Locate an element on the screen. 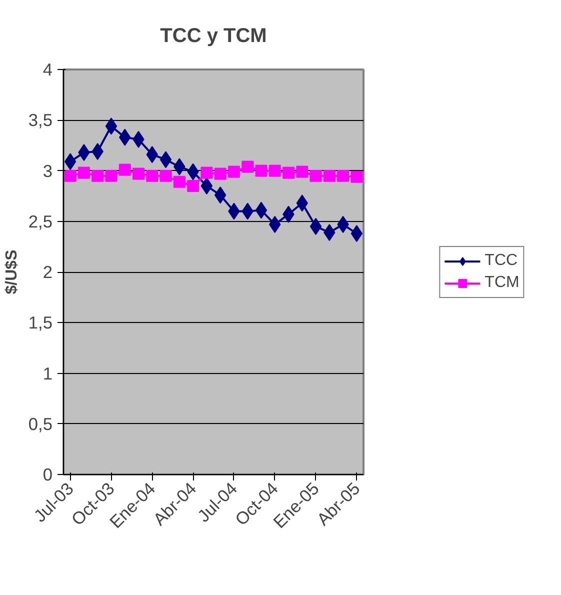 This screenshot has height=595, width=561. y-tick-label: 3,5 is located at coordinates (40, 120).